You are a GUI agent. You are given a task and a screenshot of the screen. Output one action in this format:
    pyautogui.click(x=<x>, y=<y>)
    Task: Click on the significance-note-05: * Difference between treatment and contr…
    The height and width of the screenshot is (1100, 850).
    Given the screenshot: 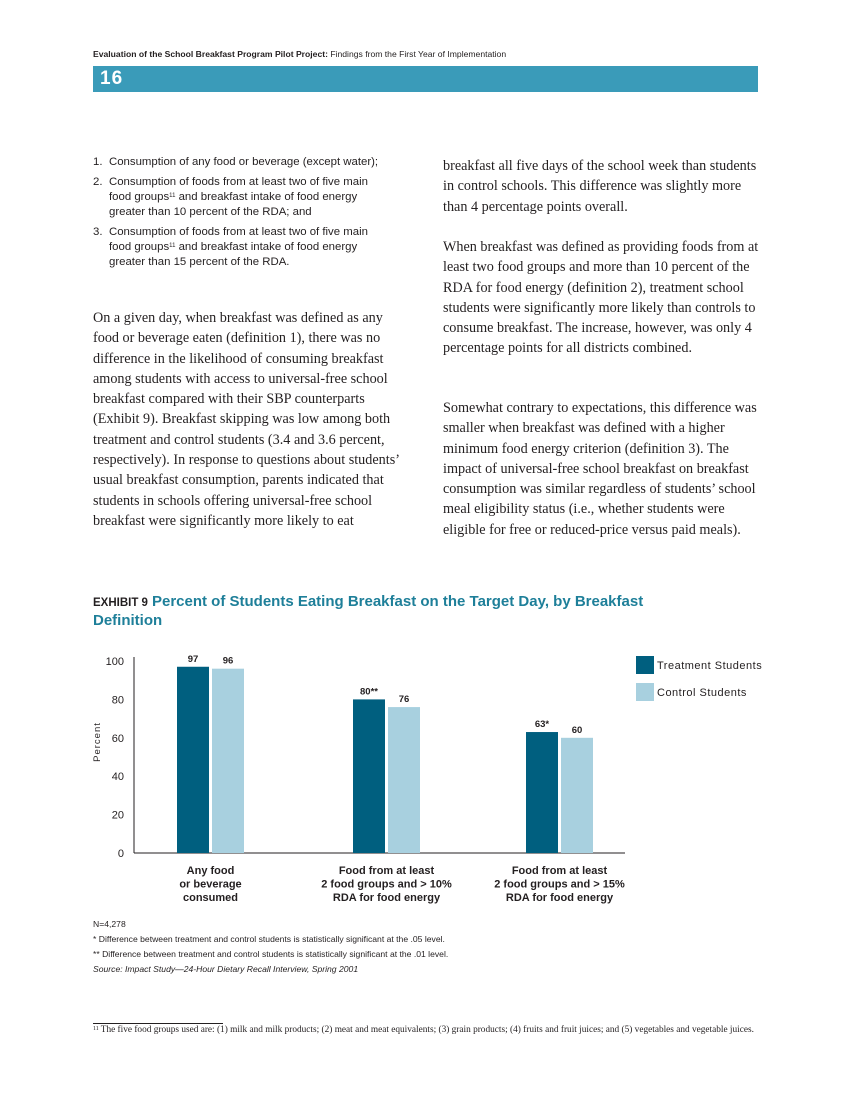 What is the action you would take?
    pyautogui.click(x=269, y=939)
    